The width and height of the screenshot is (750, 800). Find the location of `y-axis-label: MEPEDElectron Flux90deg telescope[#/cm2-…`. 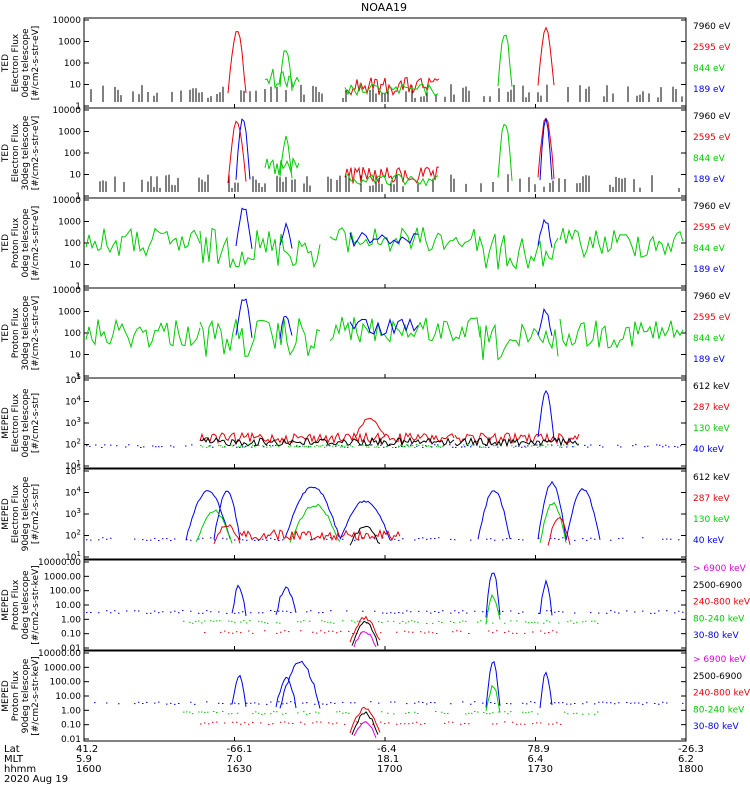

y-axis-label: MEPEDElectron Flux90deg telescope[#/cm2-… is located at coordinates (21, 513).